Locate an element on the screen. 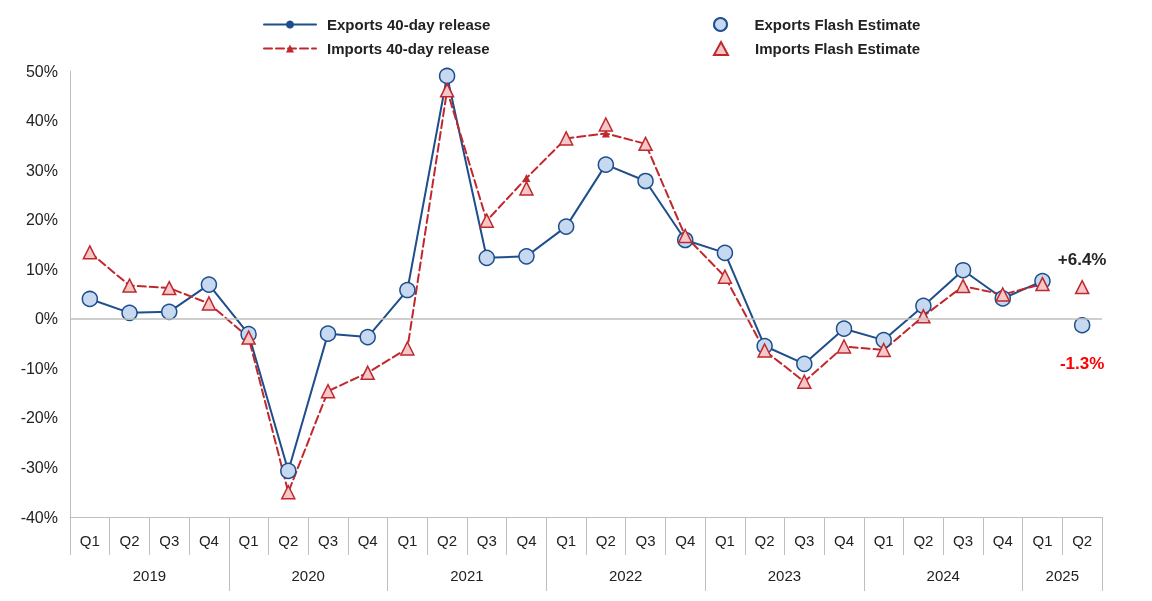 Image resolution: width=1152 pixels, height=601 pixels. y-tick-label: 40% is located at coordinates (41, 121).